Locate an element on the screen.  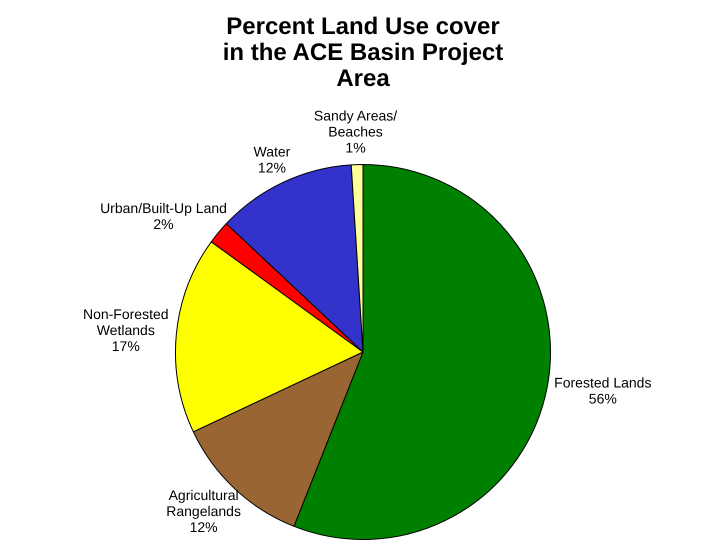
data-label: 2% is located at coordinates (163, 224).